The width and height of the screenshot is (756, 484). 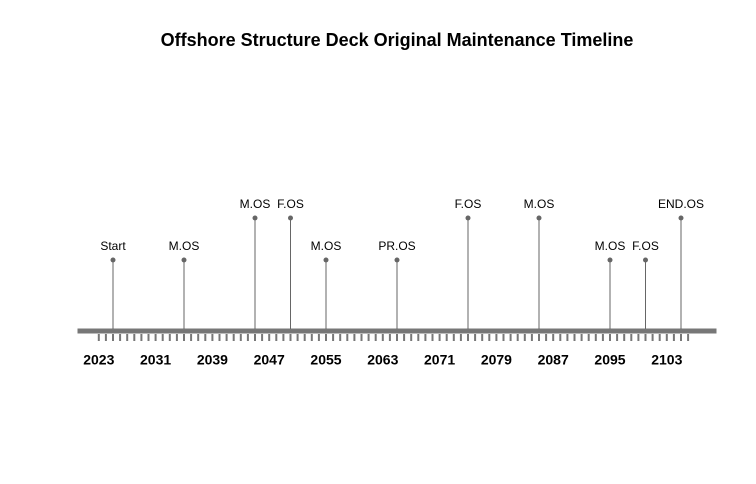 I want to click on x-tick-label: 2023, so click(x=98, y=360).